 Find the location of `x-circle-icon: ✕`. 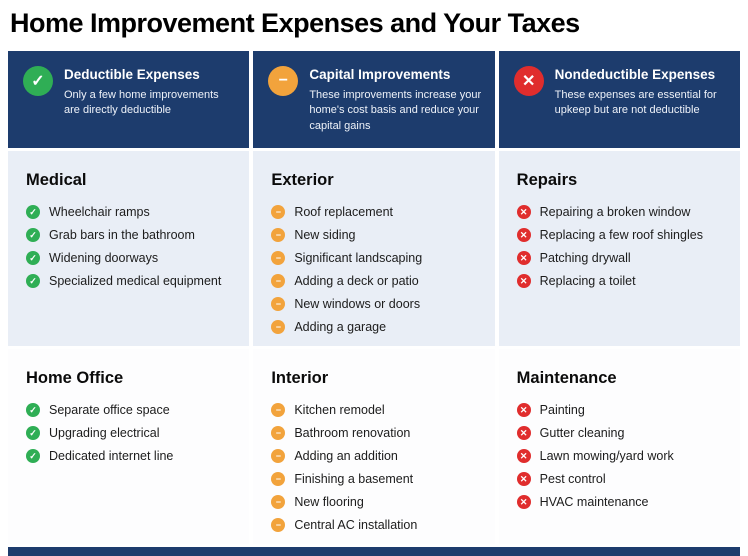

x-circle-icon: ✕ is located at coordinates (528, 81).